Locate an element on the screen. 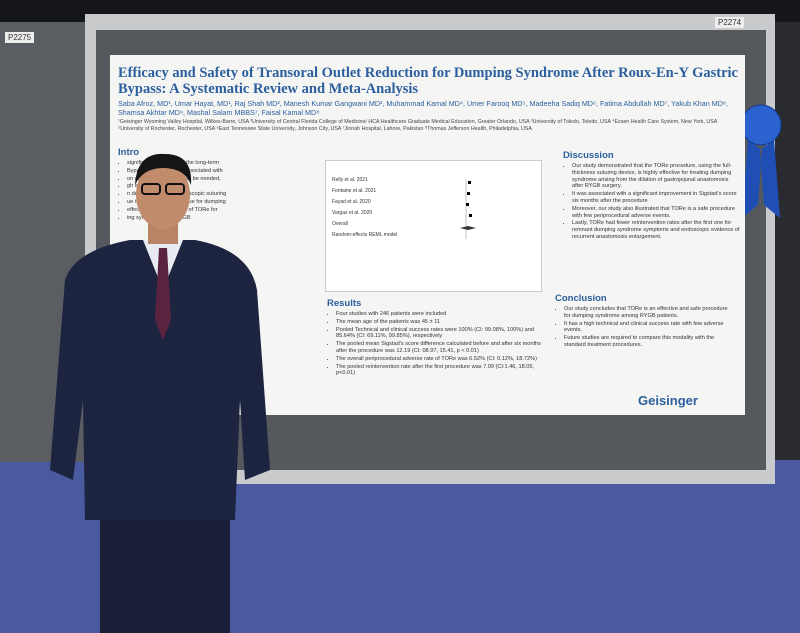 The height and width of the screenshot is (633, 800). bullet: The mean age of the patients was 45 ± 11 is located at coordinates (444, 322).